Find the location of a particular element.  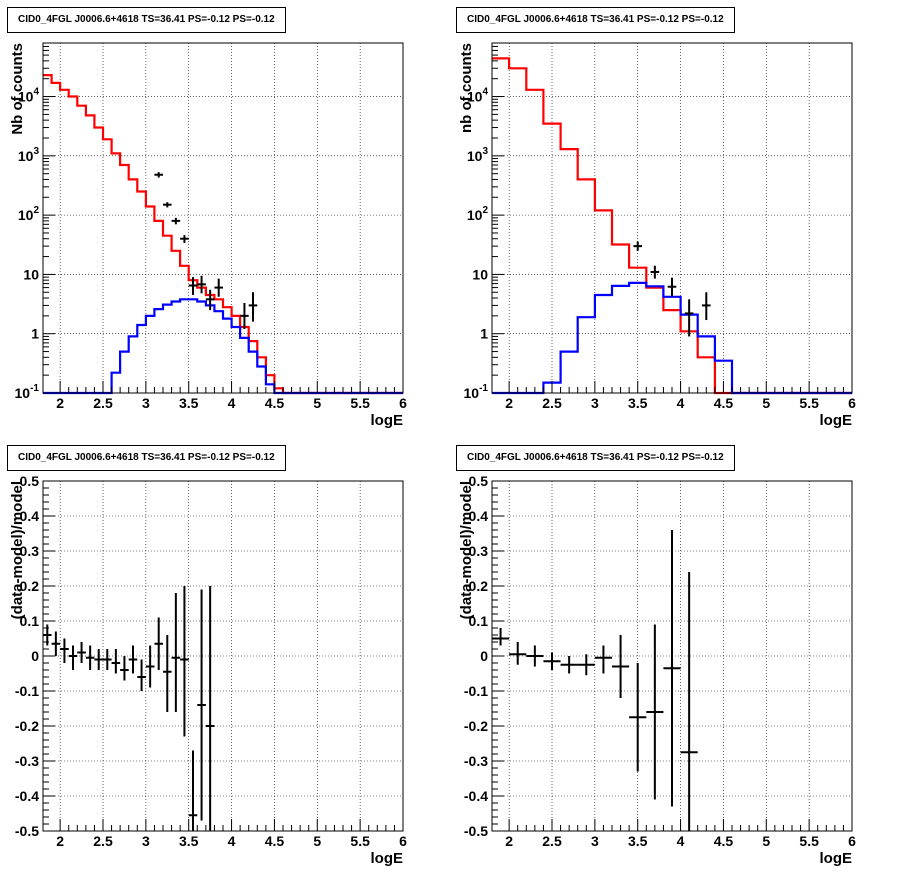

y-tick-label: 1 is located at coordinates (484, 334).